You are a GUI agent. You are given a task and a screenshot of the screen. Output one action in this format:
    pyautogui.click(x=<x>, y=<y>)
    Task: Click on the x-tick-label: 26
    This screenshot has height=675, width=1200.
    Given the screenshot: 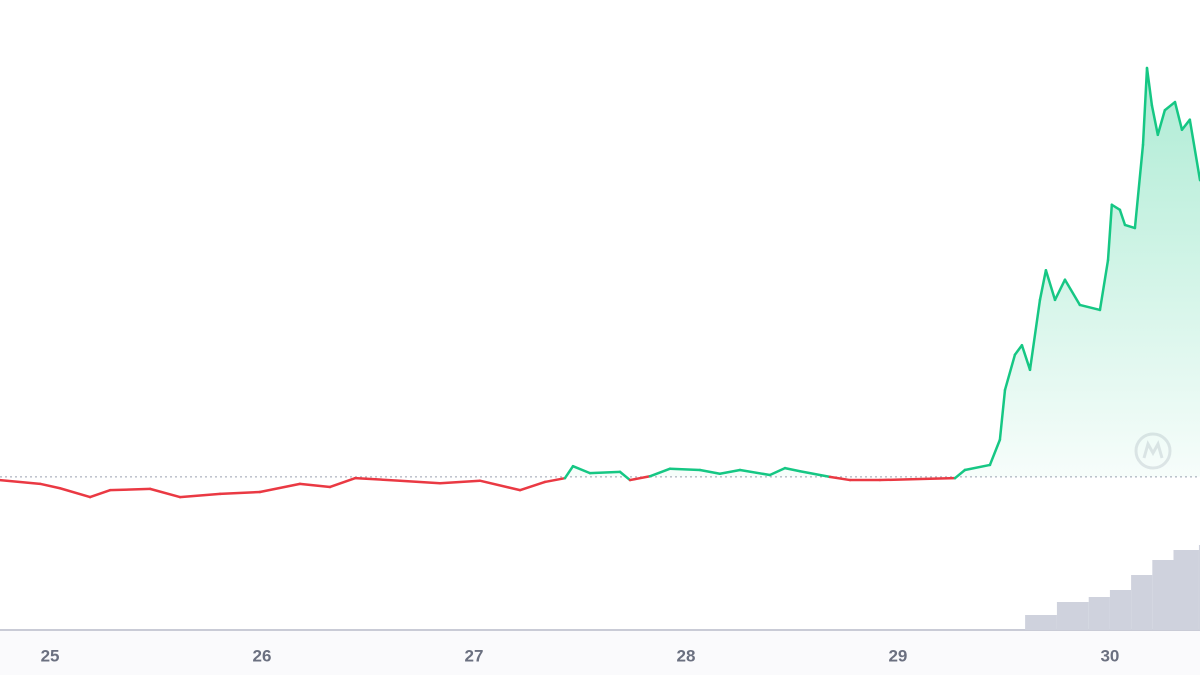 What is the action you would take?
    pyautogui.click(x=262, y=655)
    